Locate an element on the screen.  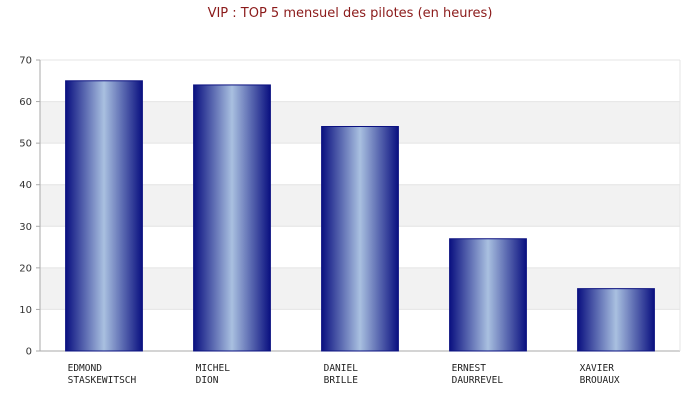
y-tick-label: 10 is located at coordinates (25, 310).